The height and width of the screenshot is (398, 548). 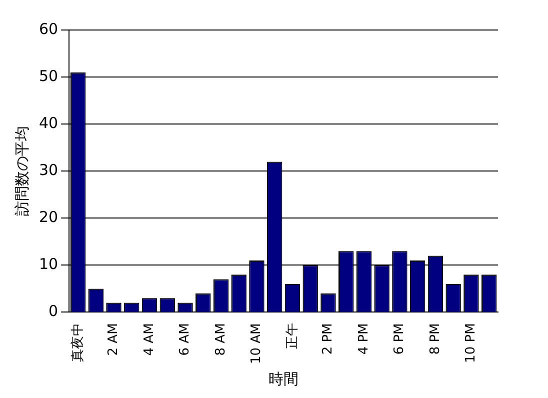 I want to click on y-axis-title: 訪問数の平均, so click(x=21, y=171).